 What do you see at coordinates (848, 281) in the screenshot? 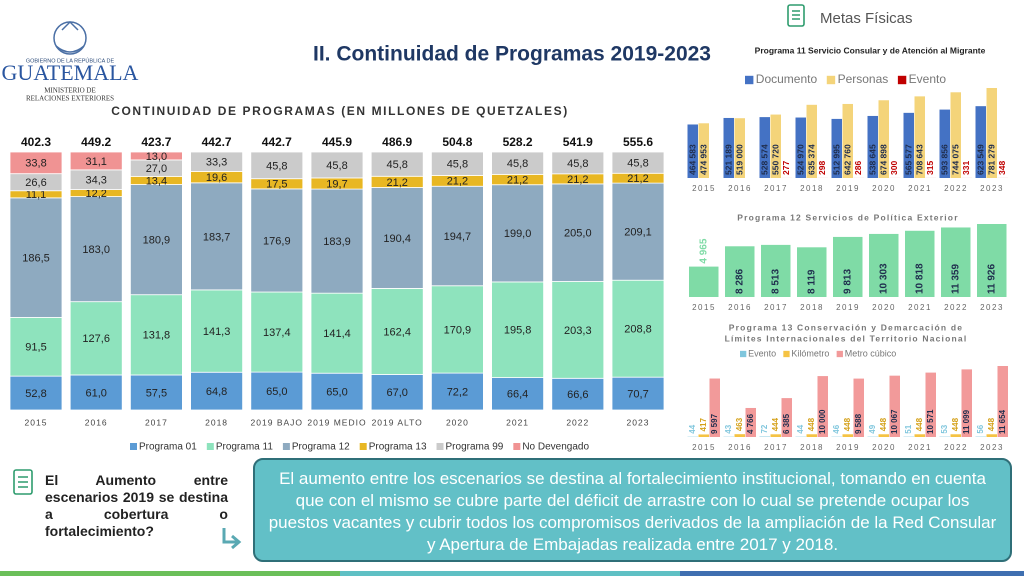
I see `data-label: 9 813` at bounding box center [848, 281].